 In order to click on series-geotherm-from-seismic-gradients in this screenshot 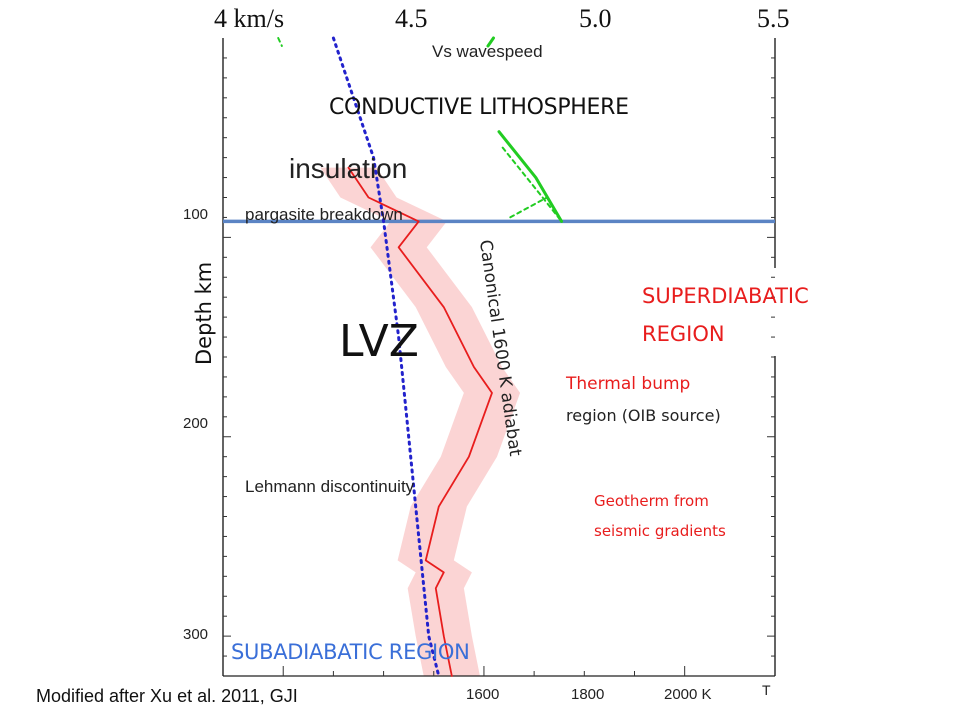, I will do `click(420, 421)`.